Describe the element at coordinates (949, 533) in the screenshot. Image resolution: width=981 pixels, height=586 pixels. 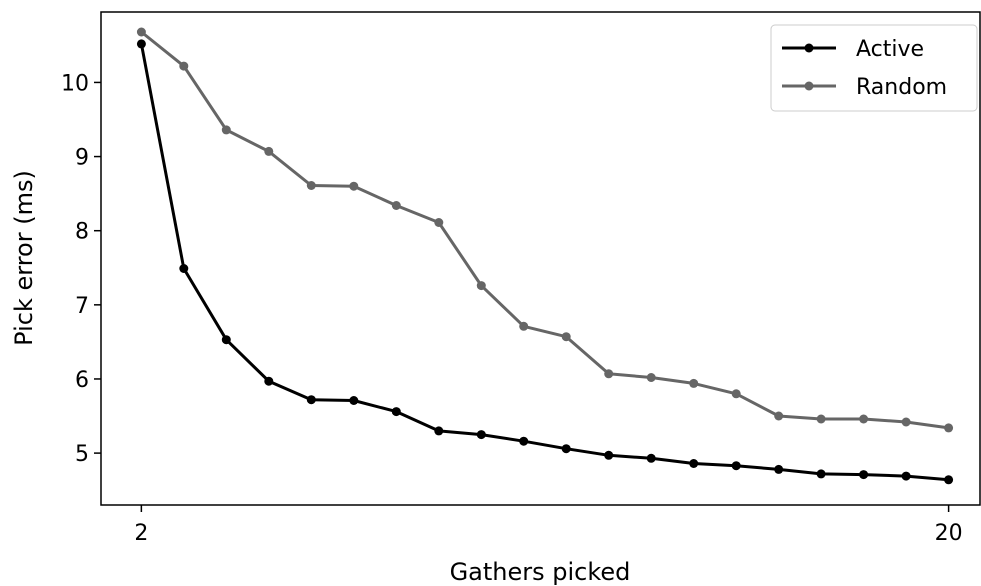
I see `x-tick-label: 20` at that location.